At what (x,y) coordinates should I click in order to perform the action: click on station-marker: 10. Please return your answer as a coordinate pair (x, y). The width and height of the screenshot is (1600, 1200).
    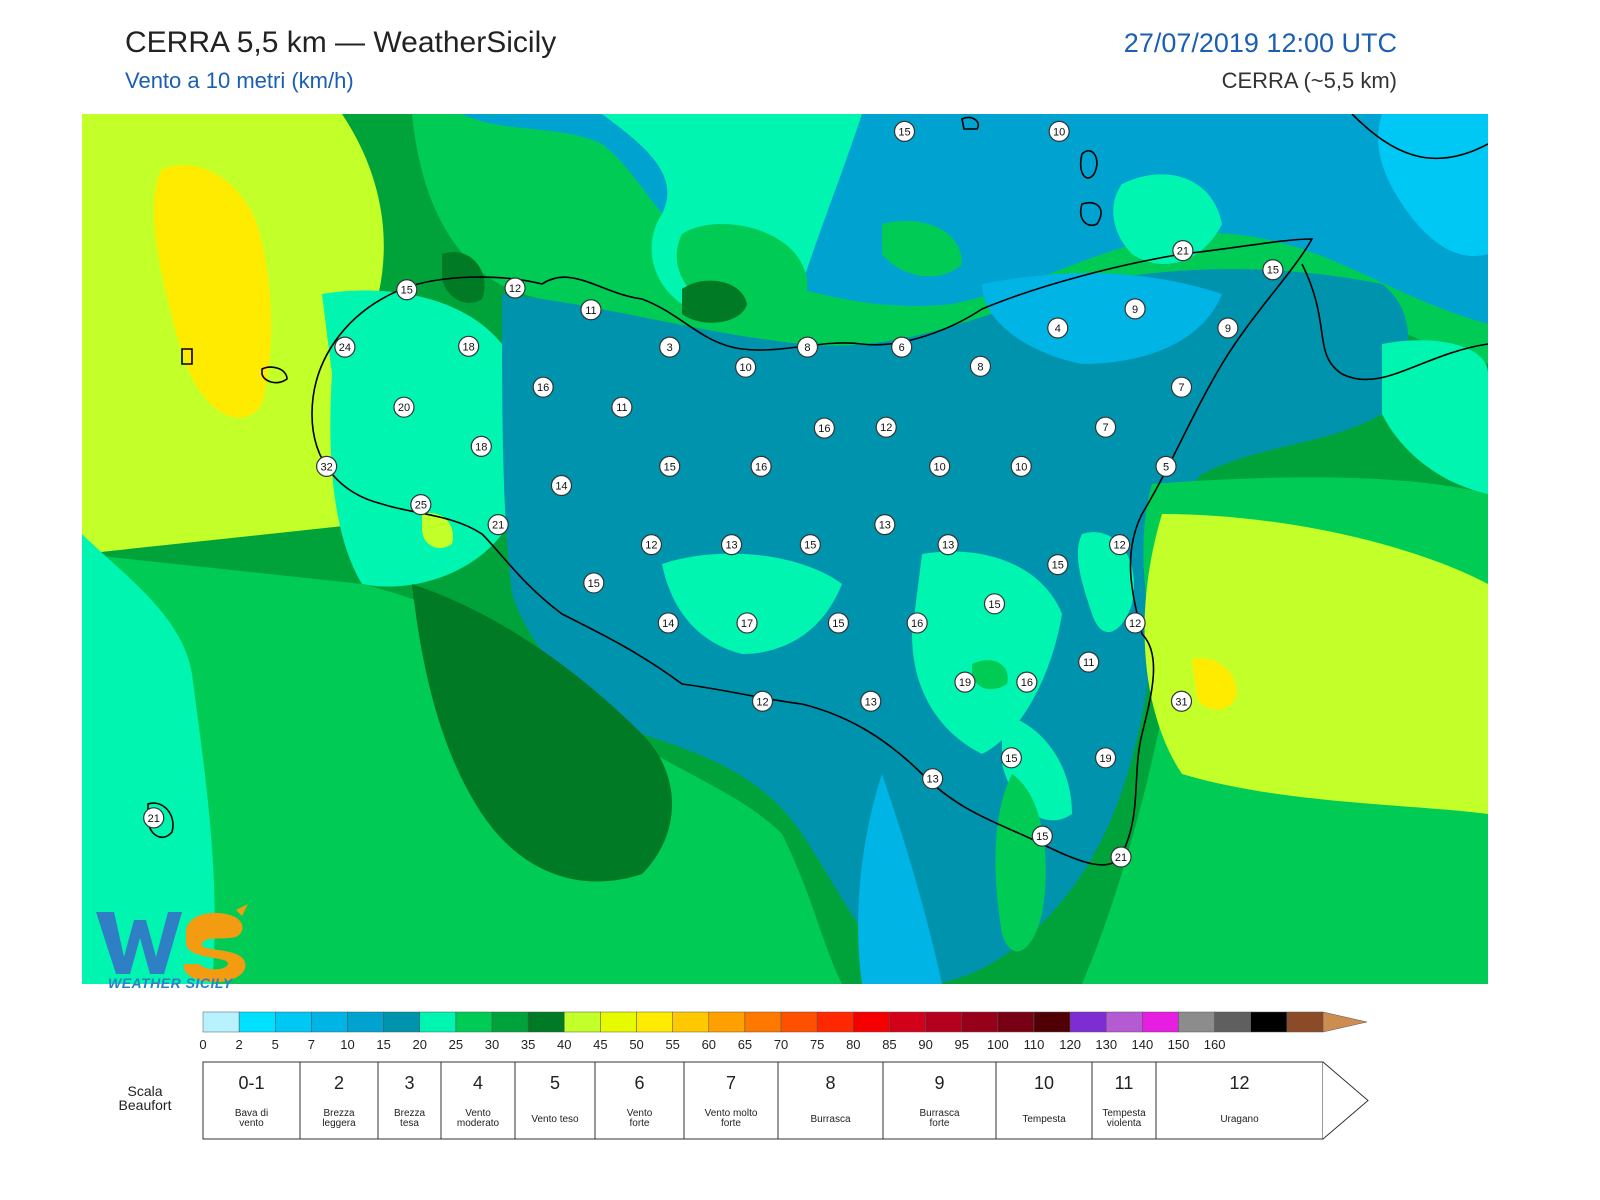
    Looking at the image, I should click on (1021, 466).